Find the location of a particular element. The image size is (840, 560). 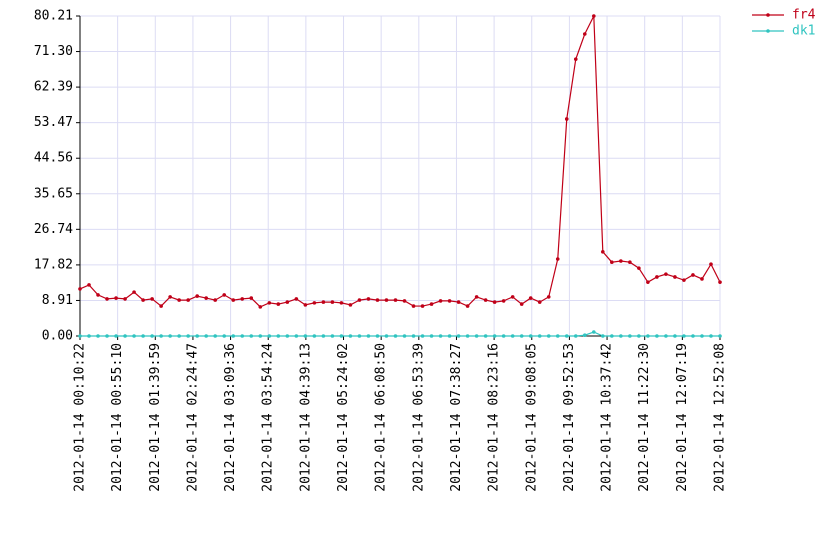

legend-marker is located at coordinates (768, 31).